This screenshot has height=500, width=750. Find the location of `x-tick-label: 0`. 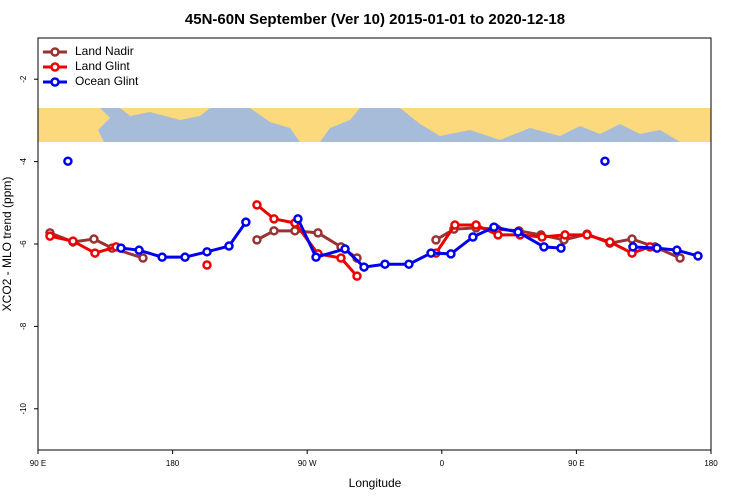

x-tick-label: 0 is located at coordinates (442, 463).